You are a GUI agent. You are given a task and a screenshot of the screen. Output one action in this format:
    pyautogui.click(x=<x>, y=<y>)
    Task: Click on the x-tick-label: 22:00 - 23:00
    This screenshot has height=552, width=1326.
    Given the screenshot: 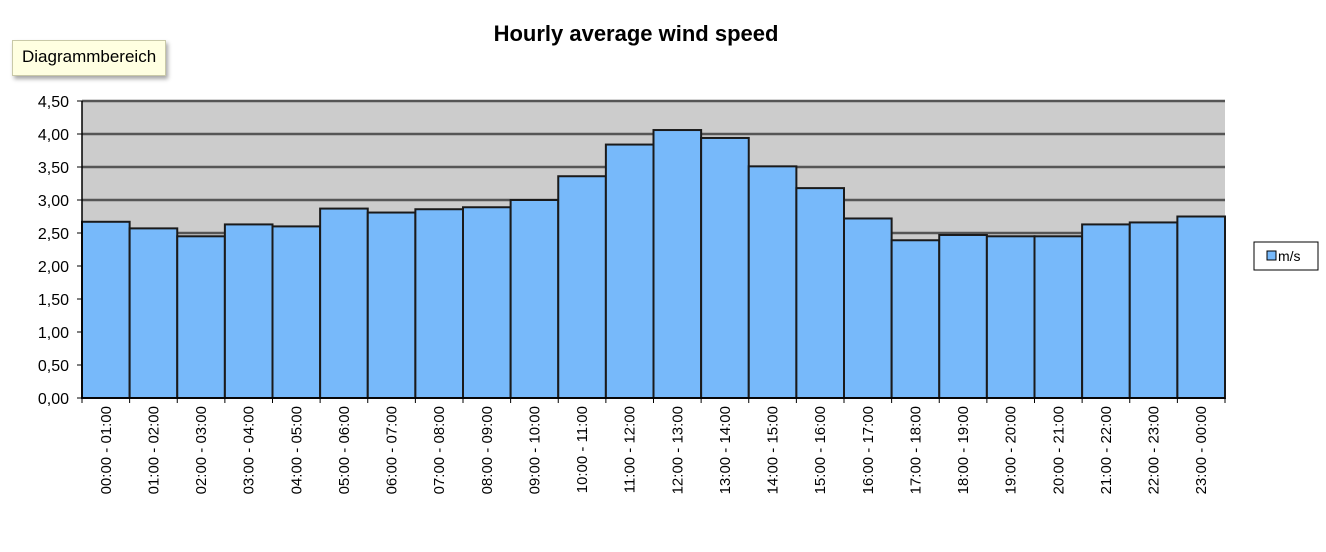 What is the action you would take?
    pyautogui.click(x=1154, y=450)
    